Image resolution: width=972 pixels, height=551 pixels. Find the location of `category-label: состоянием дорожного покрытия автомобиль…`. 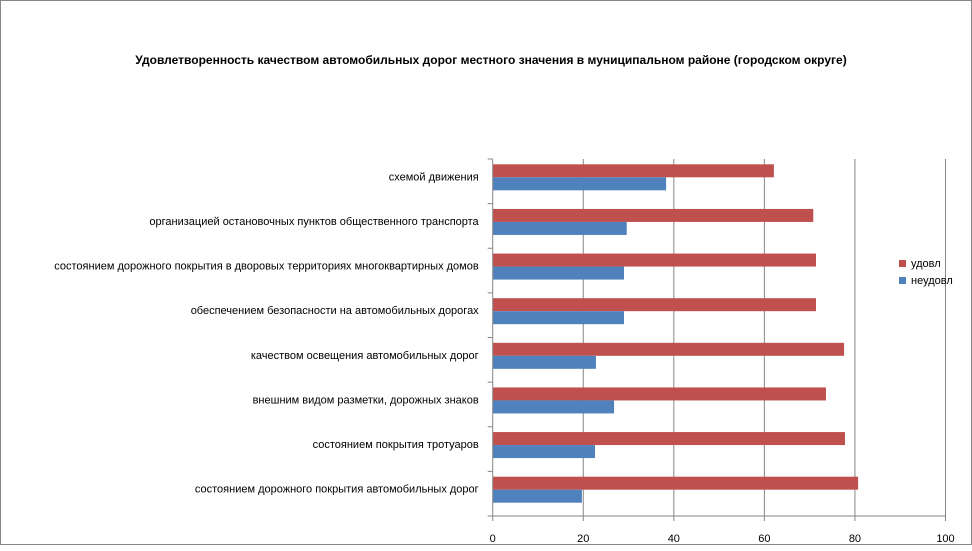

category-label: состоянием дорожного покрытия автомобиль… is located at coordinates (337, 490).